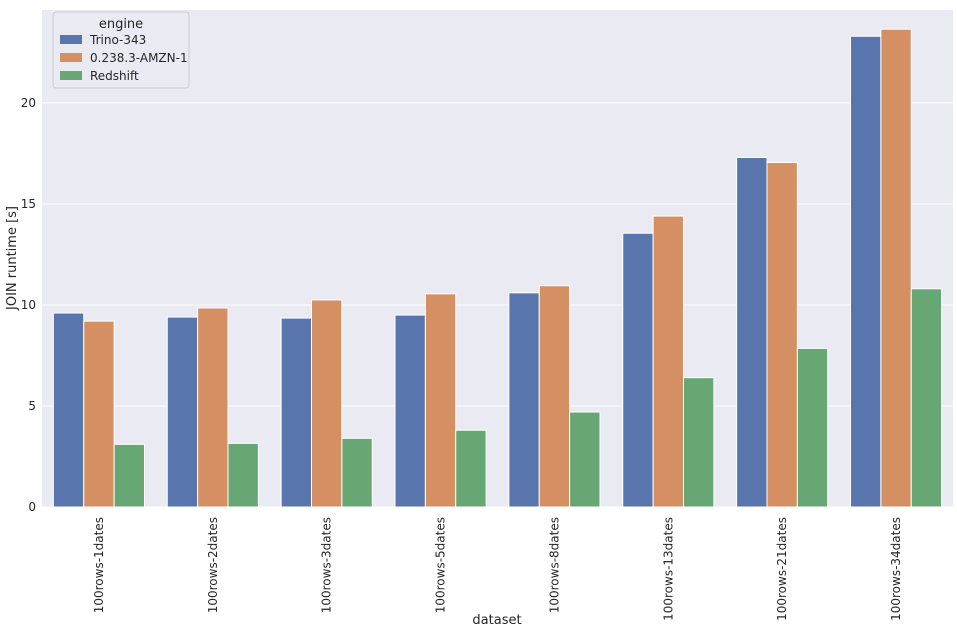 This screenshot has height=633, width=957. Describe the element at coordinates (12, 258) in the screenshot. I see `y-axis-label: JOIN runtime [s]` at that location.